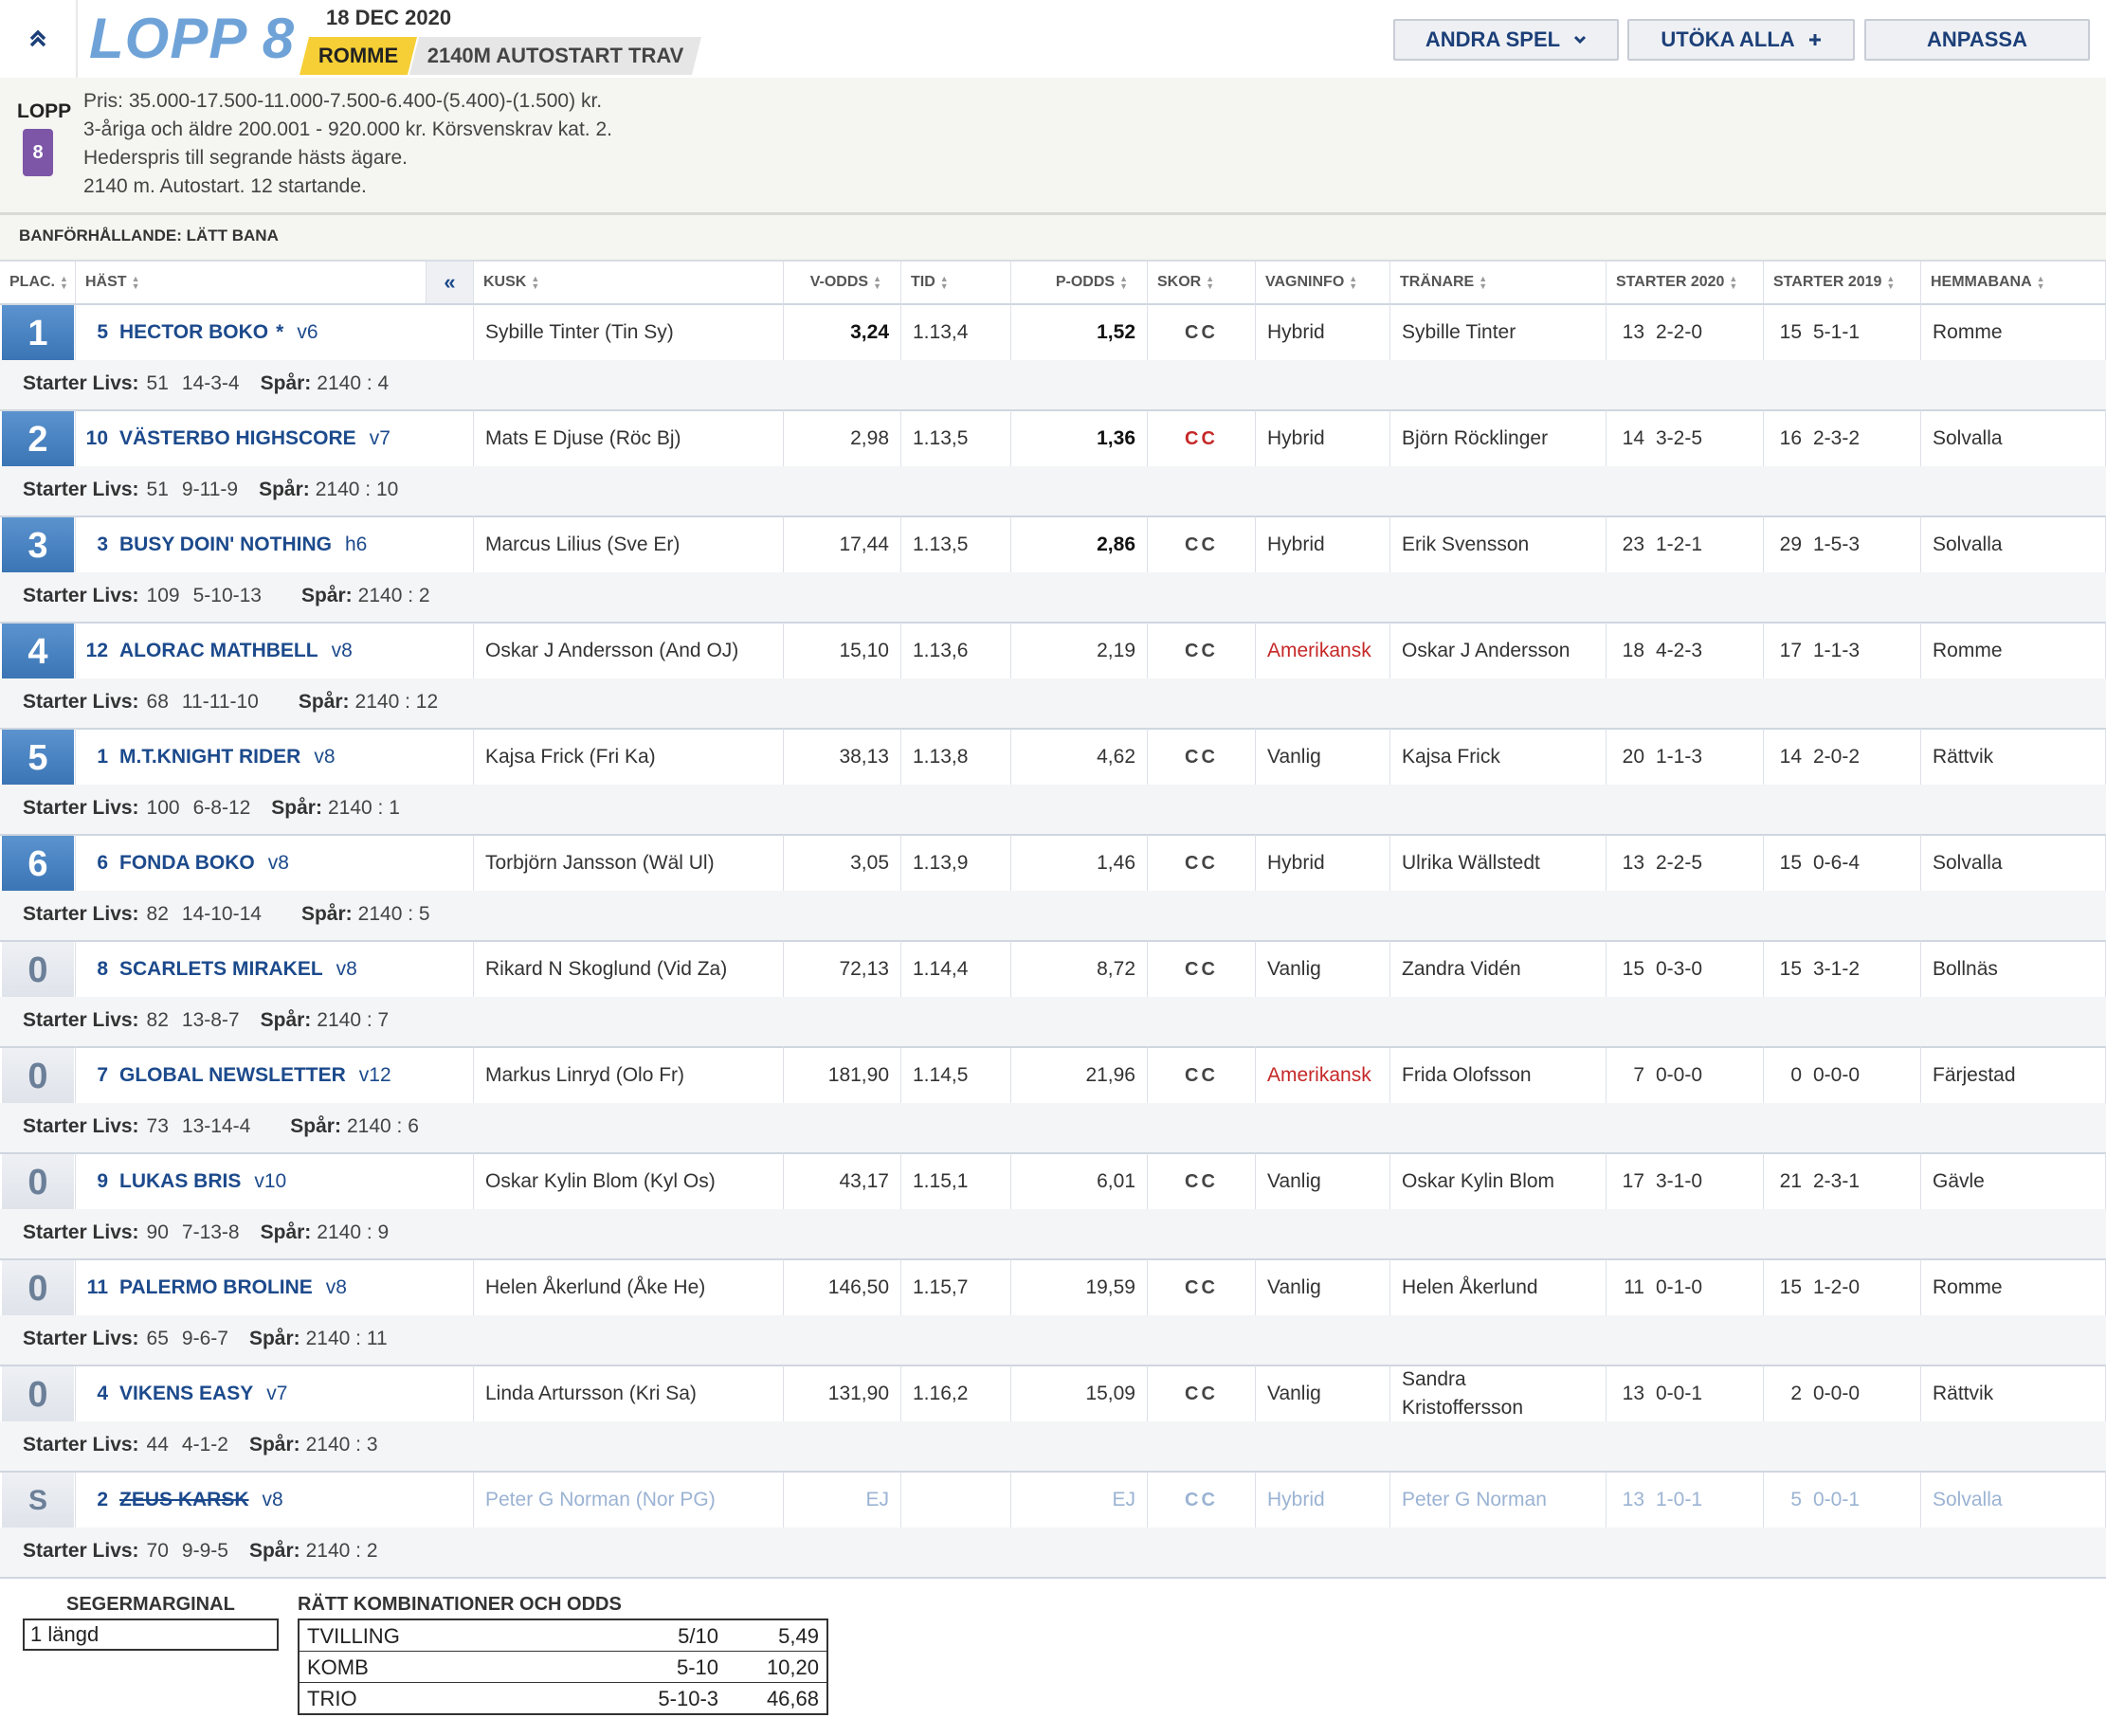 The height and width of the screenshot is (1736, 2106). What do you see at coordinates (1790, 544) in the screenshot?
I see `starts-count: 29` at bounding box center [1790, 544].